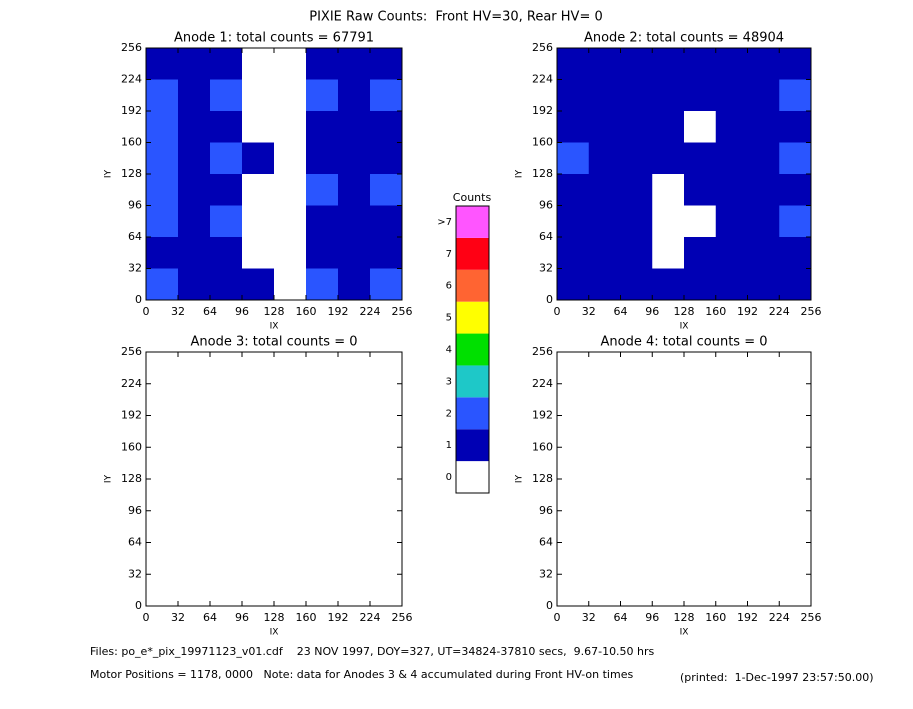 This screenshot has width=913, height=709. Describe the element at coordinates (546, 268) in the screenshot. I see `y-tick-label: 32` at that location.